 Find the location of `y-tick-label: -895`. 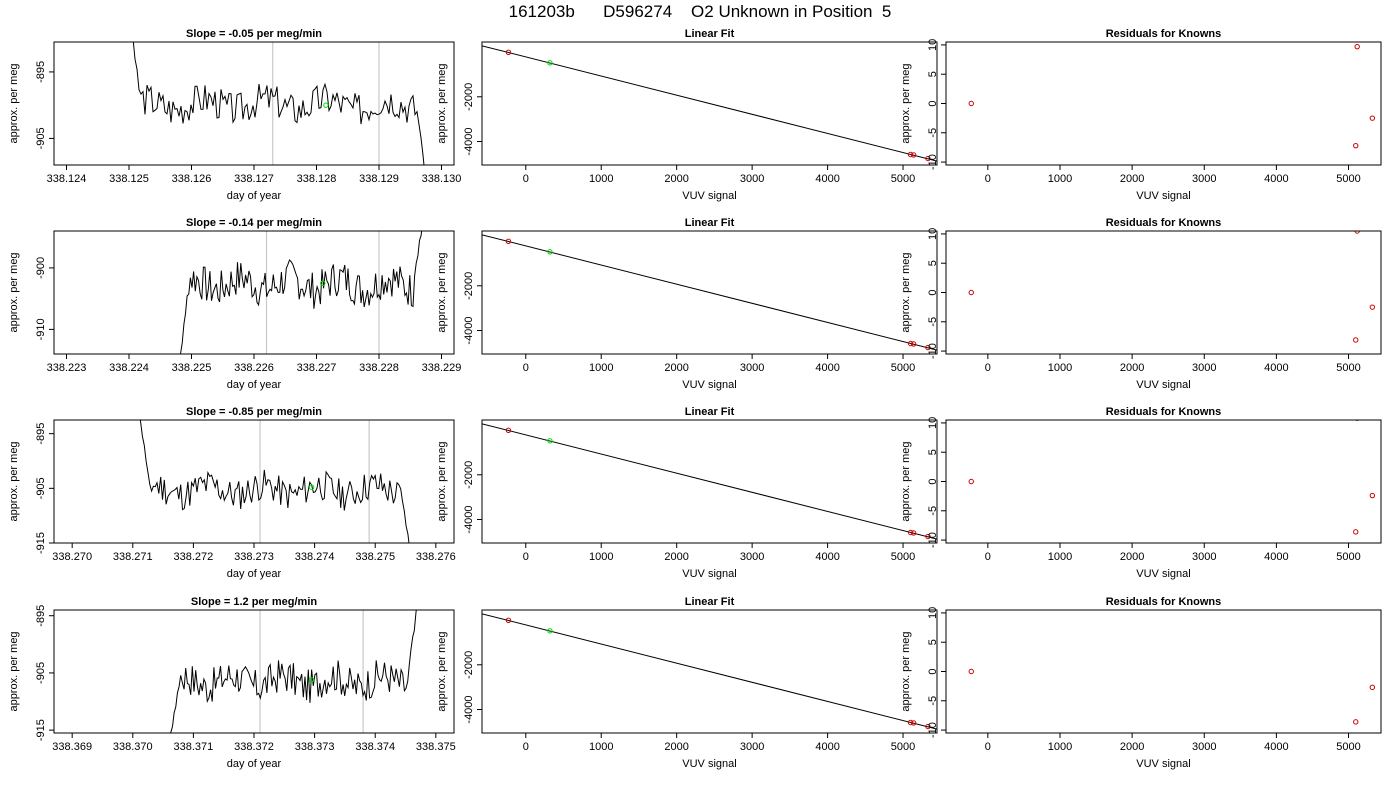

y-tick-label: -895 is located at coordinates (41, 434).